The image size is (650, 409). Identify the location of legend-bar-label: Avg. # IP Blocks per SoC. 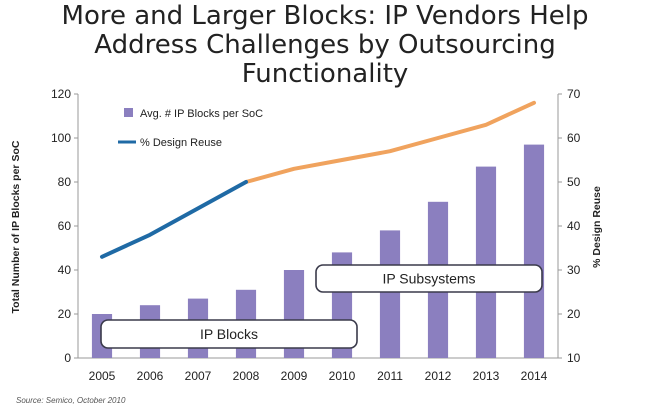
(201, 114).